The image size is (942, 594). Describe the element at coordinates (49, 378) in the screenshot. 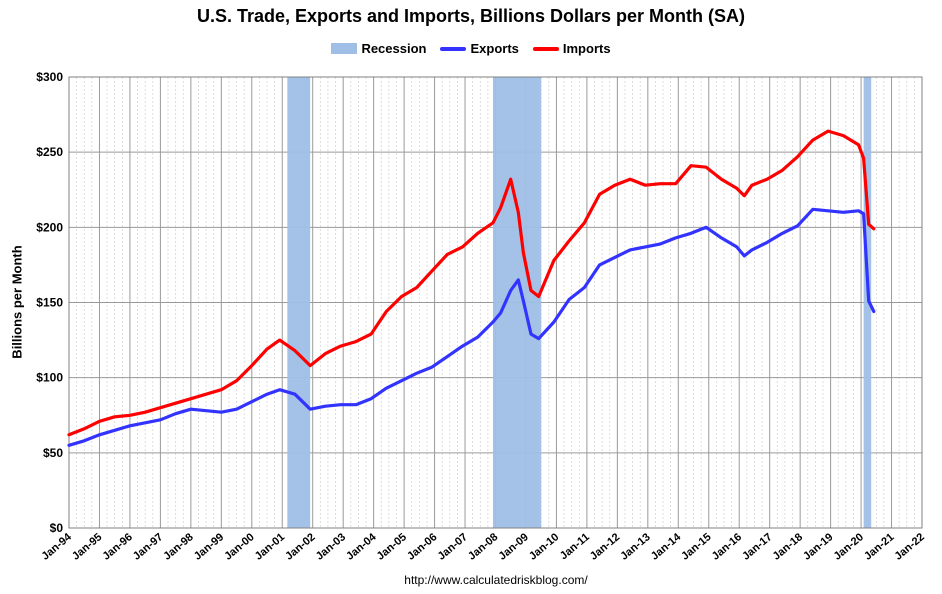

I see `y-tick-label: $100` at that location.